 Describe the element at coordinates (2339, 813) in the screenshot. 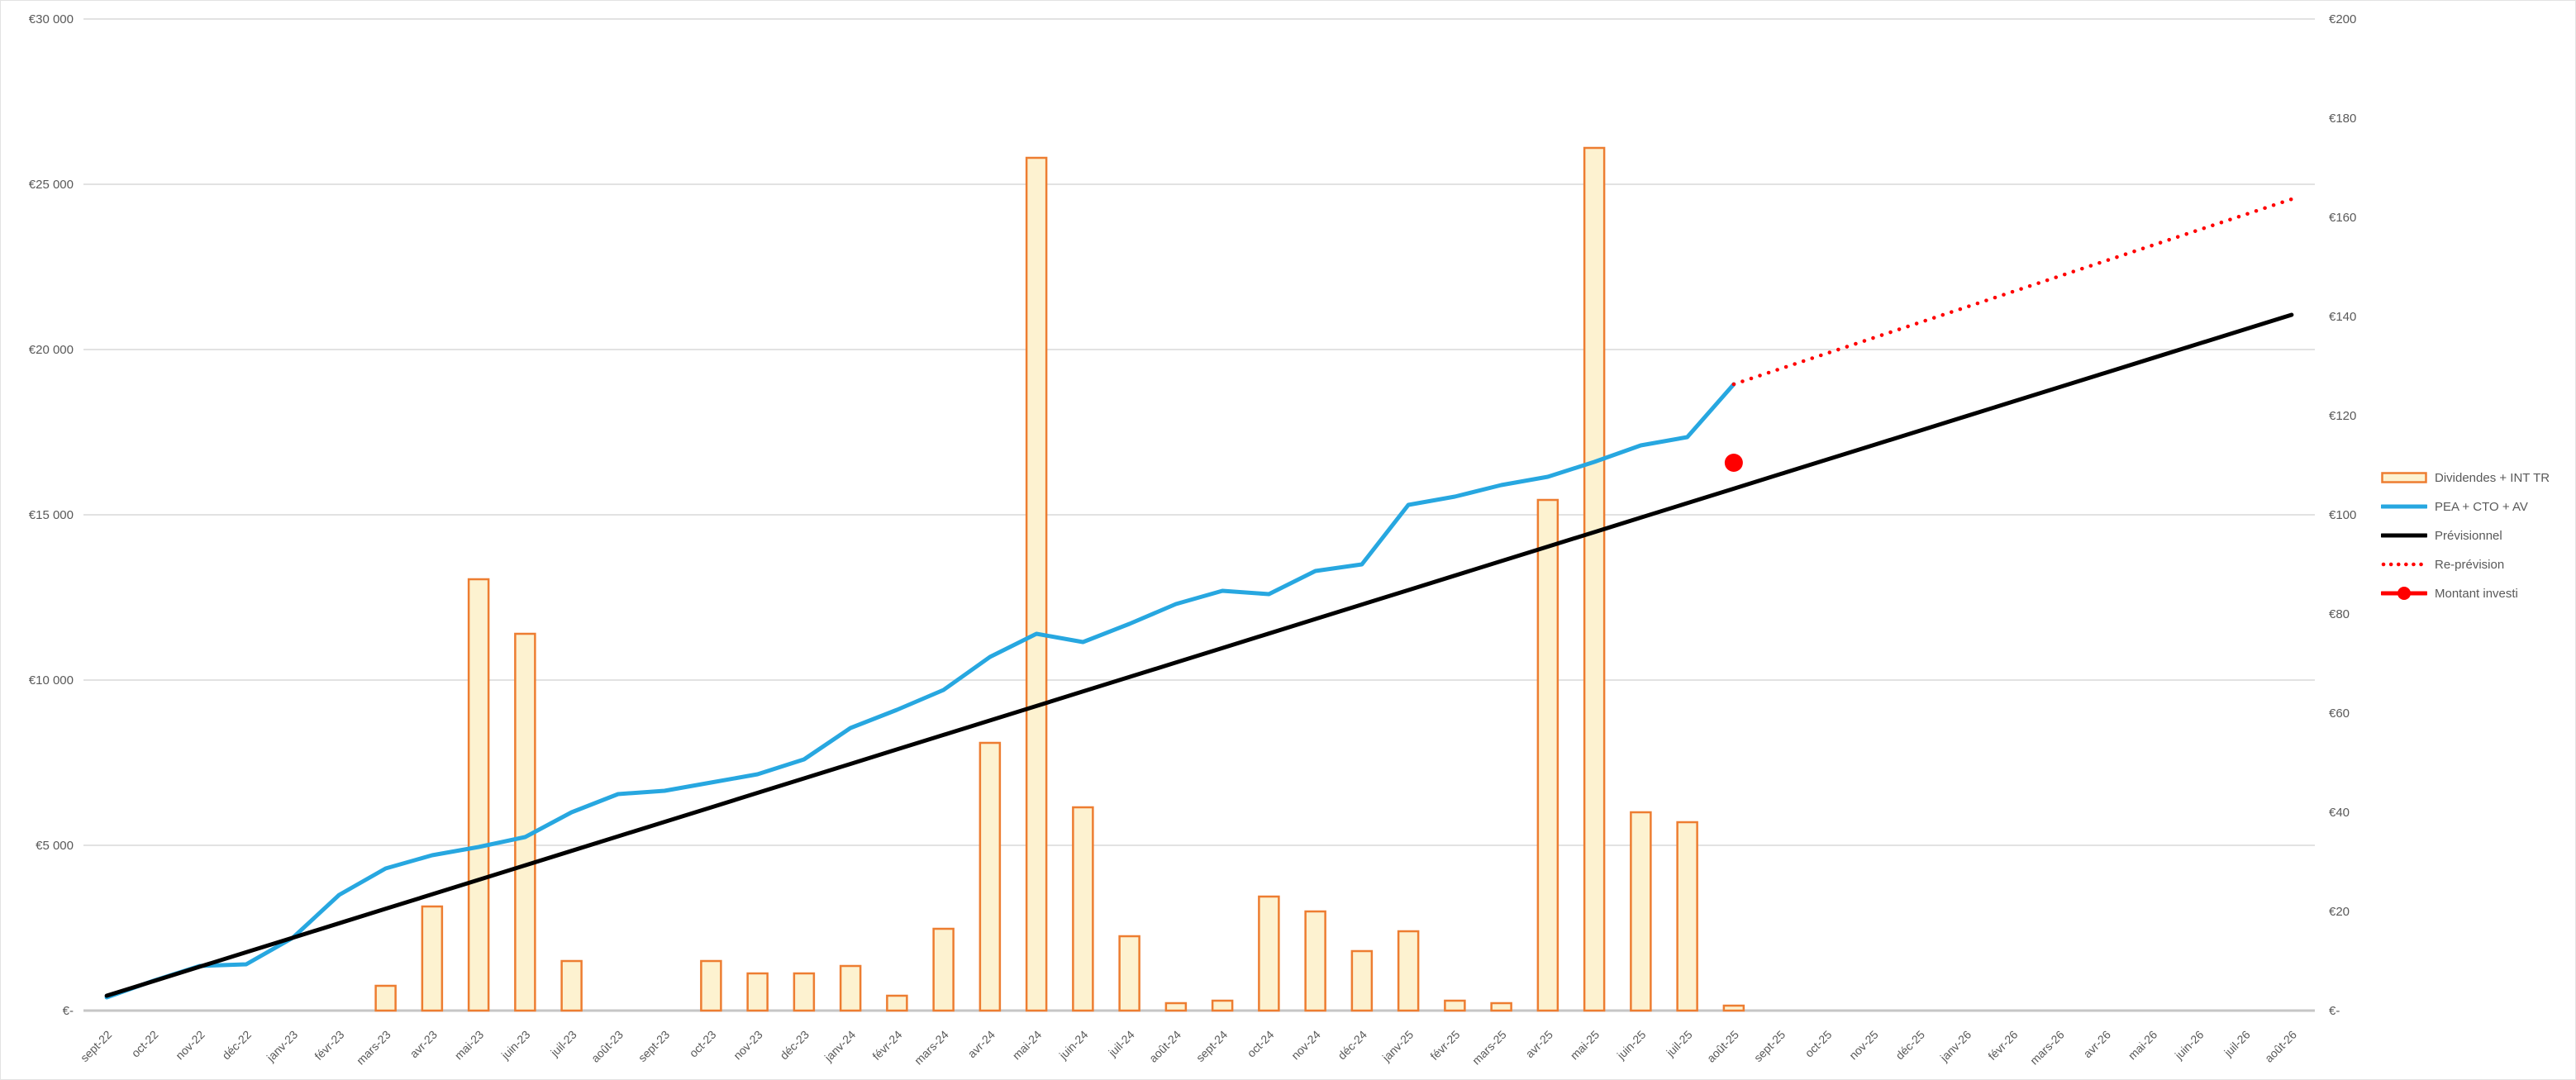

I see `y-tick-label-right: €40` at that location.